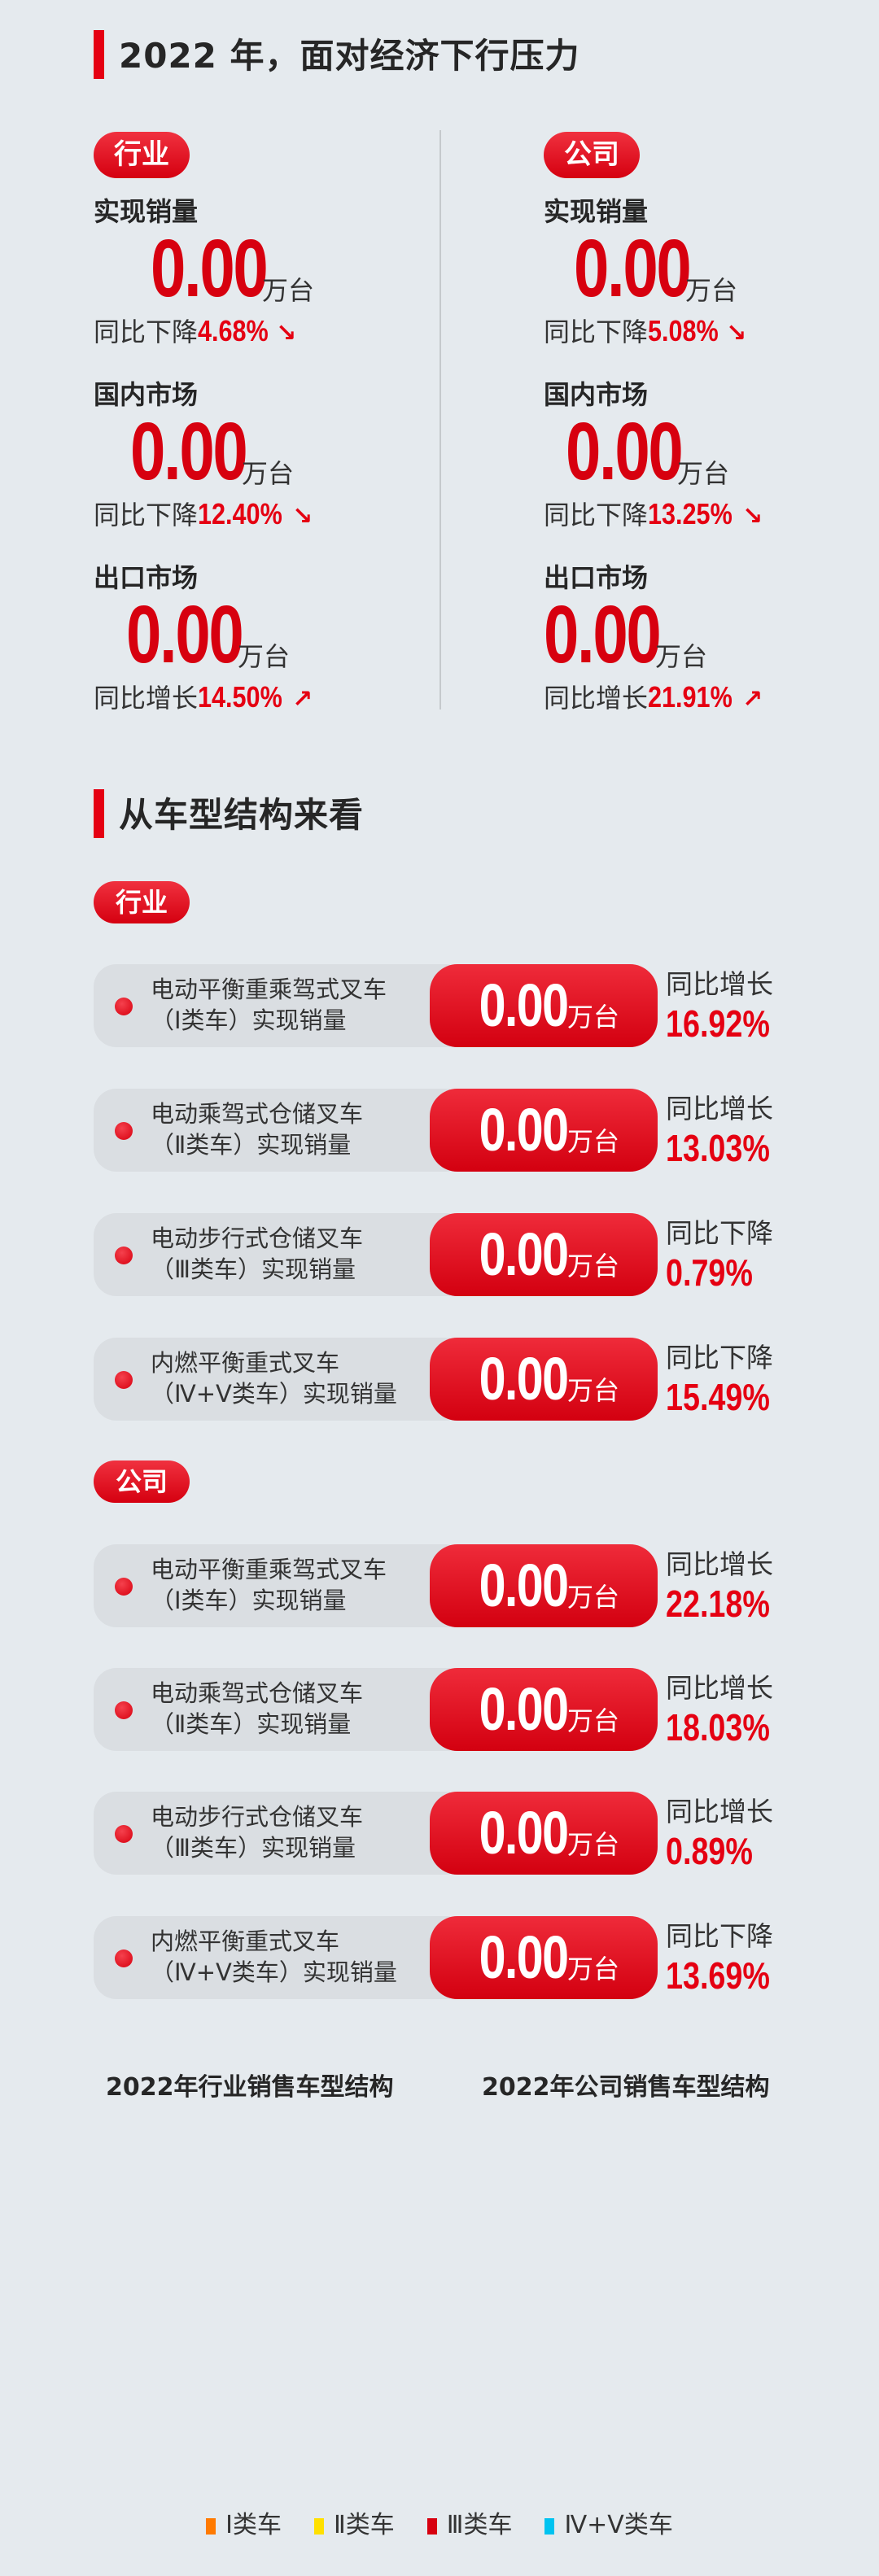 The height and width of the screenshot is (2576, 879). I want to click on company-chart-title: 2022年公司销售车型结构, so click(626, 2087).